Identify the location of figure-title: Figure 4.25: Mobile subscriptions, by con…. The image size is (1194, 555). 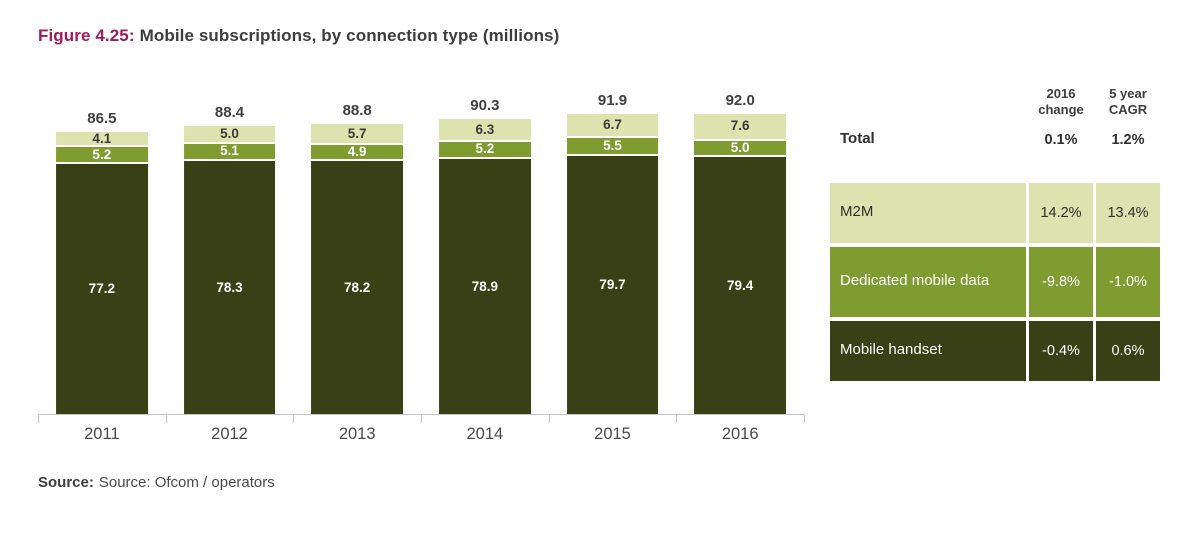
(601, 36).